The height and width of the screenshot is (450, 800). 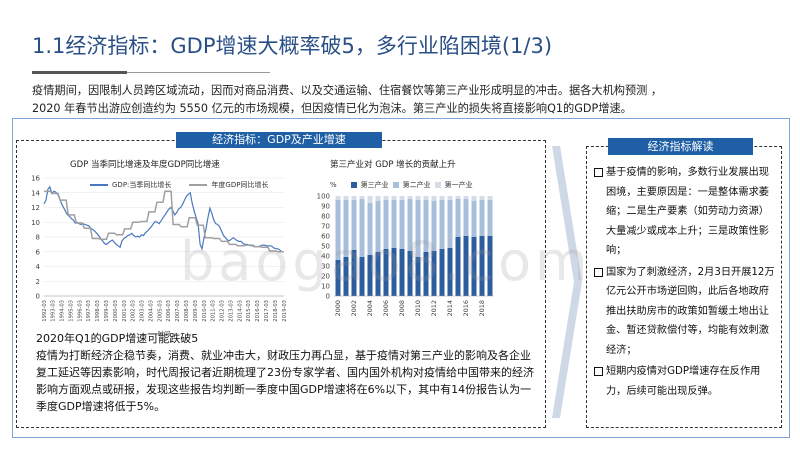 I want to click on x-tick-label: 2018-03, so click(x=276, y=311).